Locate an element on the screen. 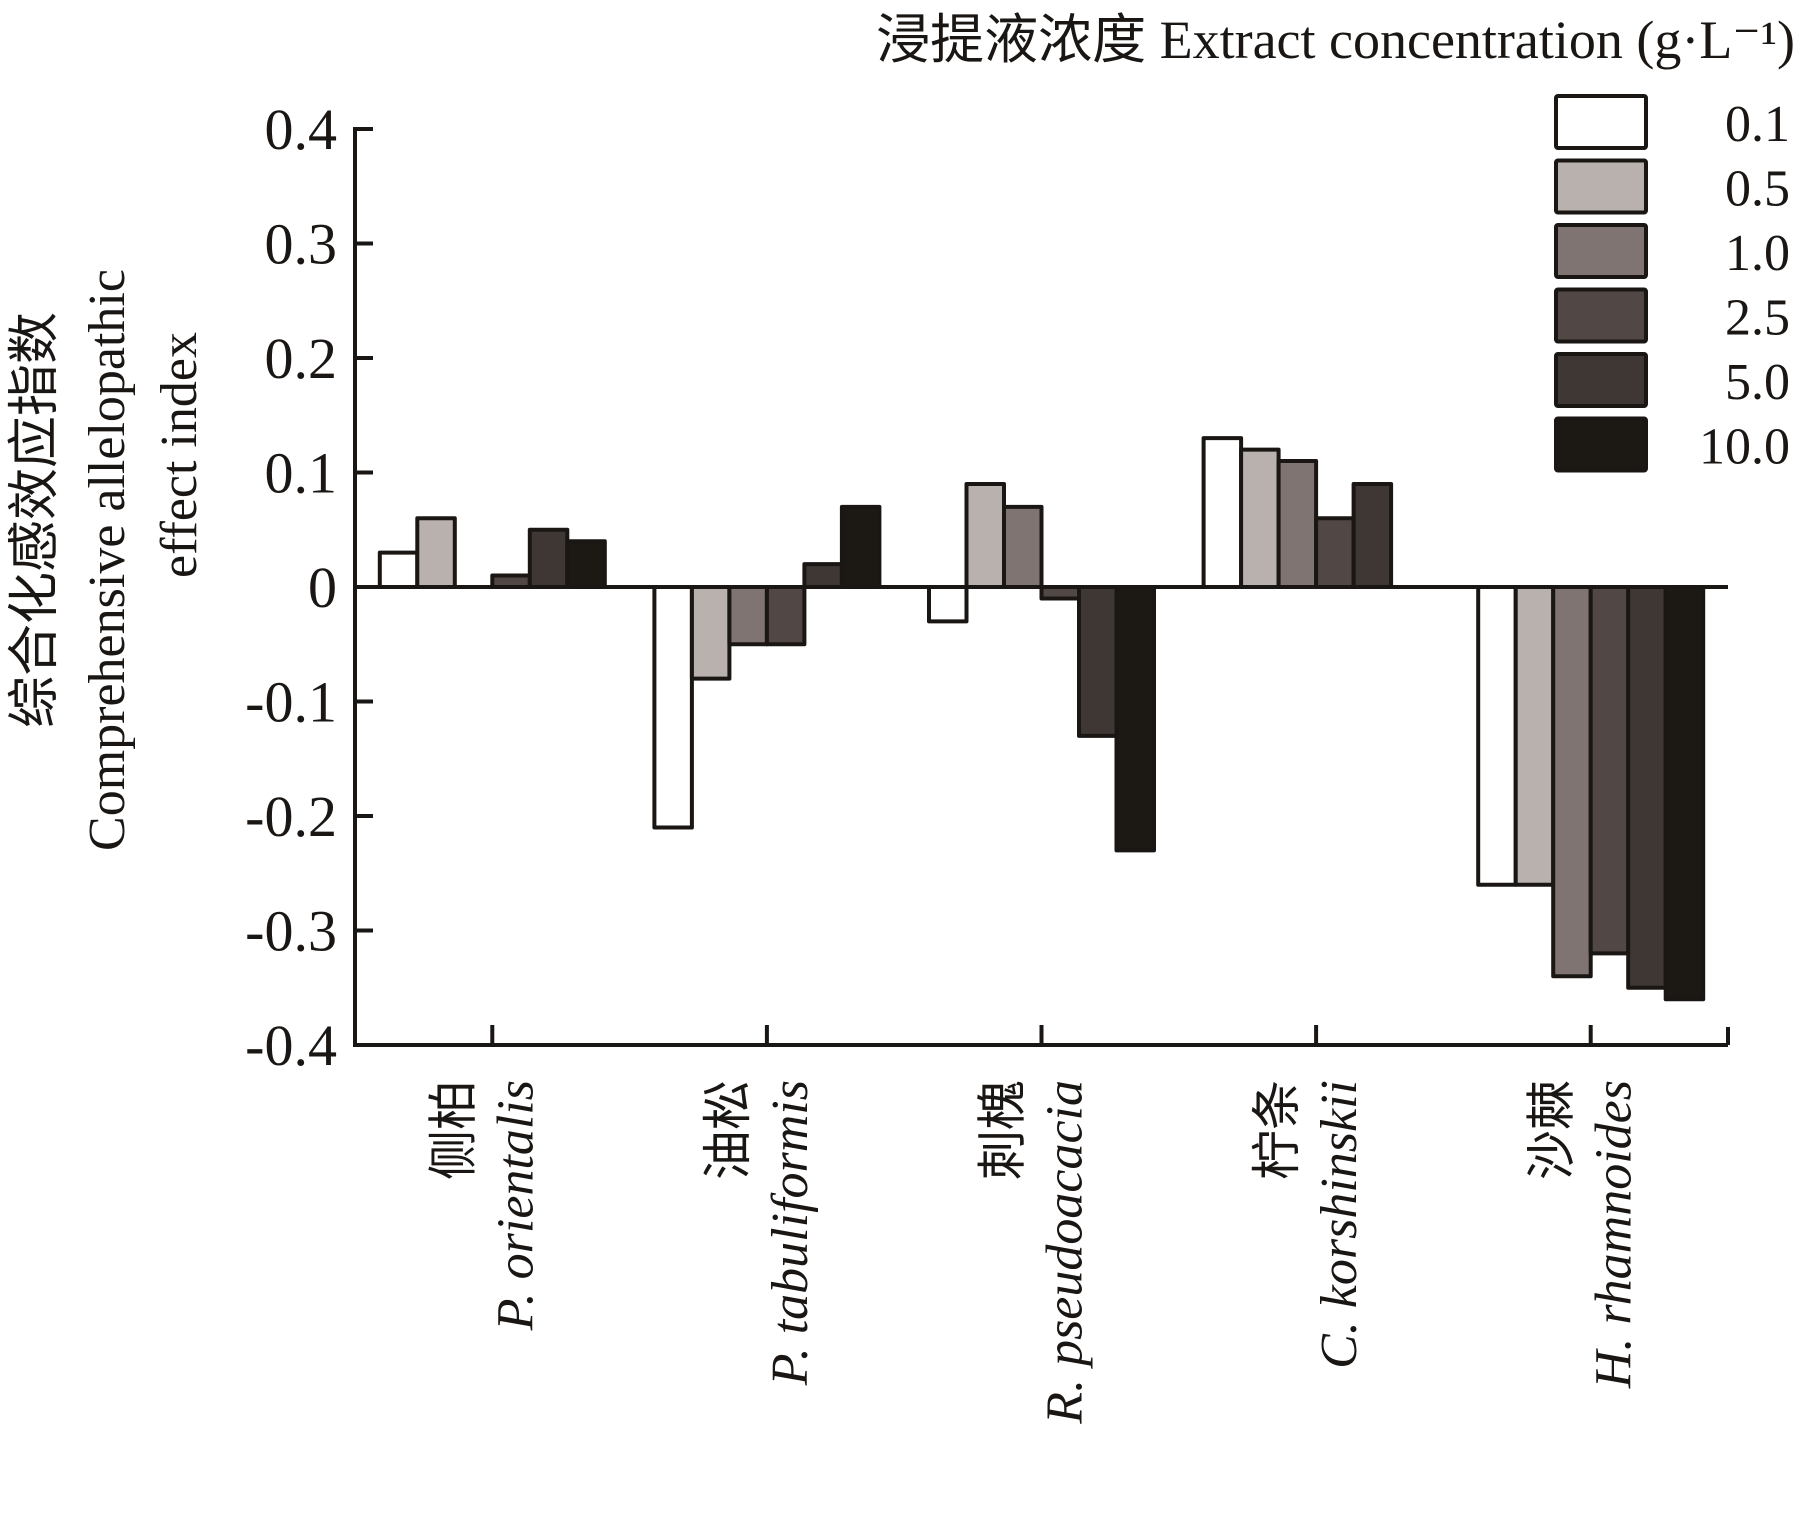 The image size is (1811, 1522). x-label-zh: 侧柏 is located at coordinates (453, 1130).